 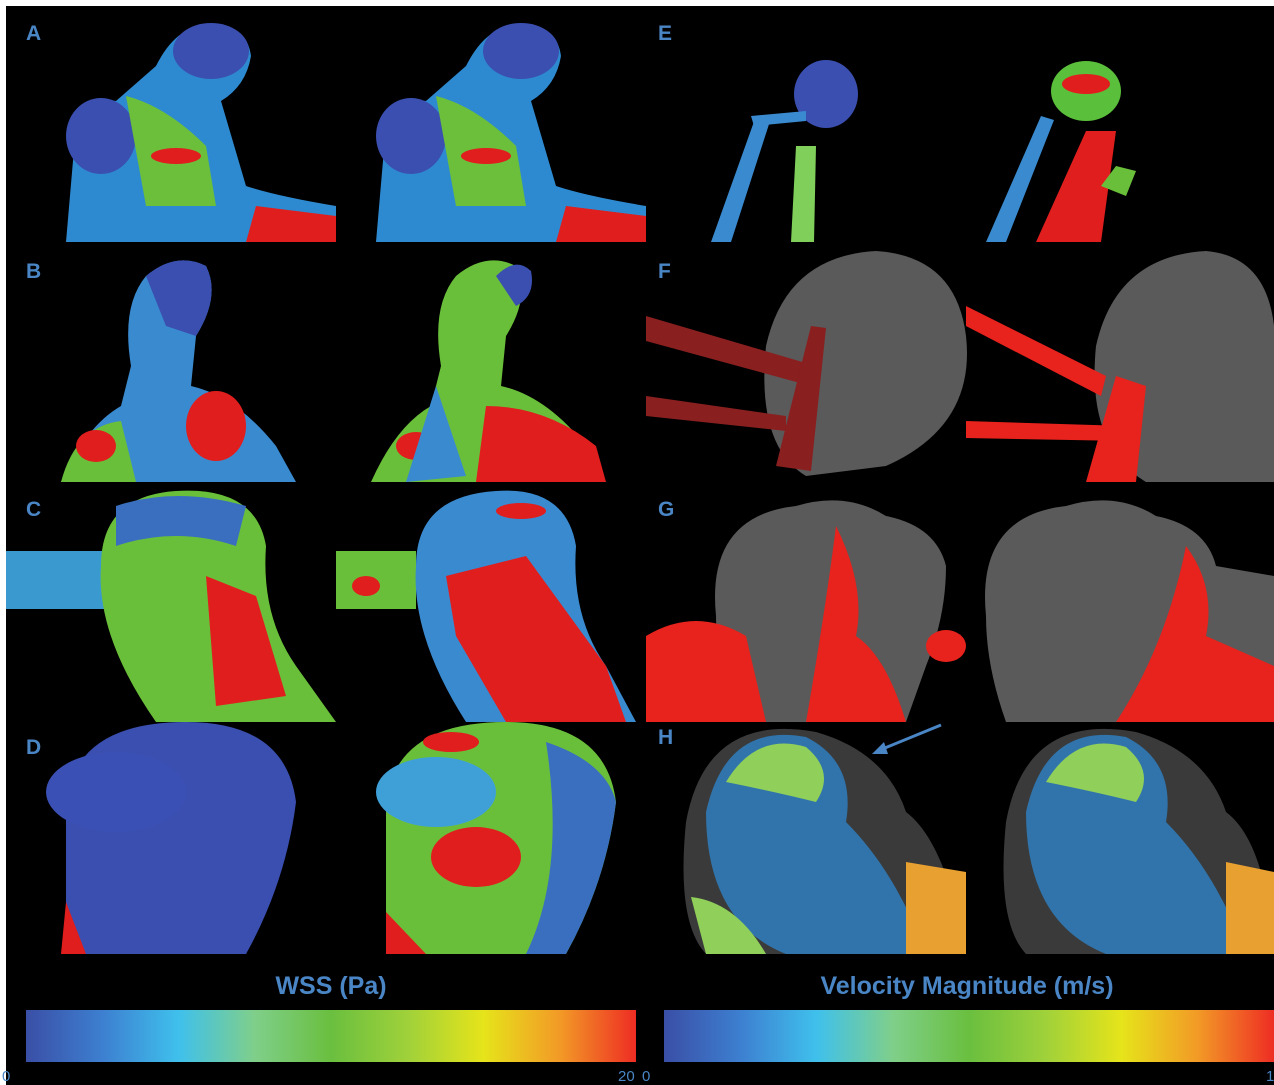 I want to click on panel-b-letter: B, so click(x=34, y=271).